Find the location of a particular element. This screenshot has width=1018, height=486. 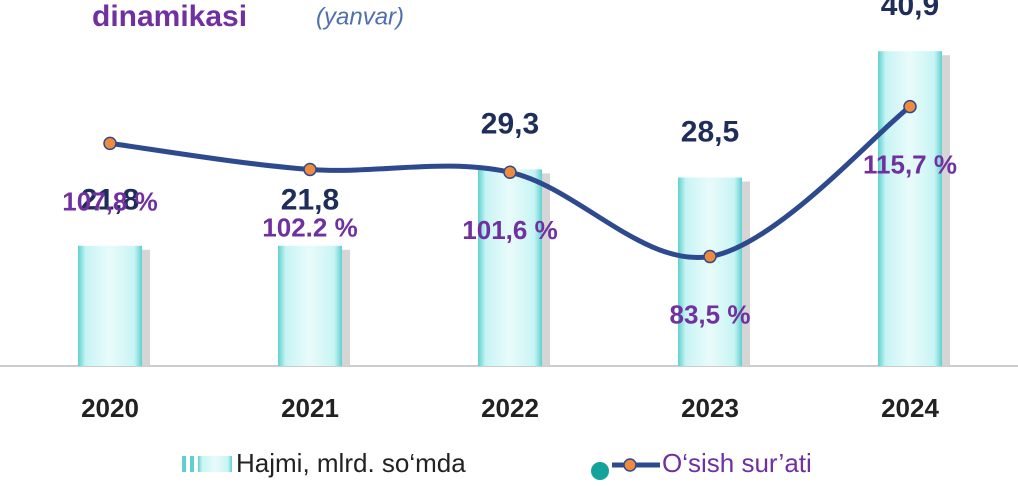

bar-value-label: 40,9 is located at coordinates (910, 11).